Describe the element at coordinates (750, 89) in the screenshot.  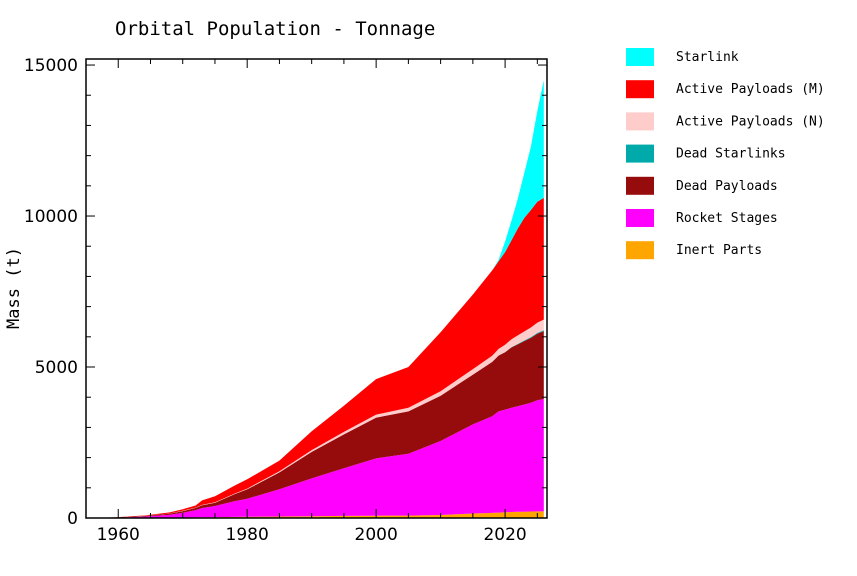
I see `legend-label-active-payloads-m: Active Payloads (M)` at that location.